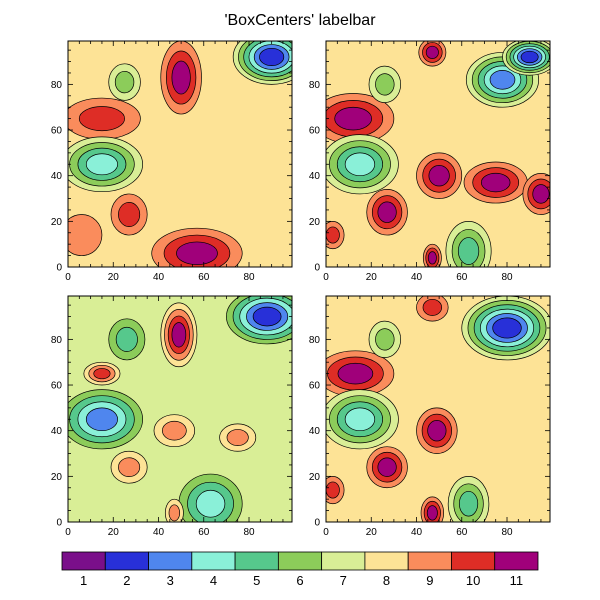  What do you see at coordinates (299, 580) in the screenshot?
I see `labelbar-label: 6` at bounding box center [299, 580].